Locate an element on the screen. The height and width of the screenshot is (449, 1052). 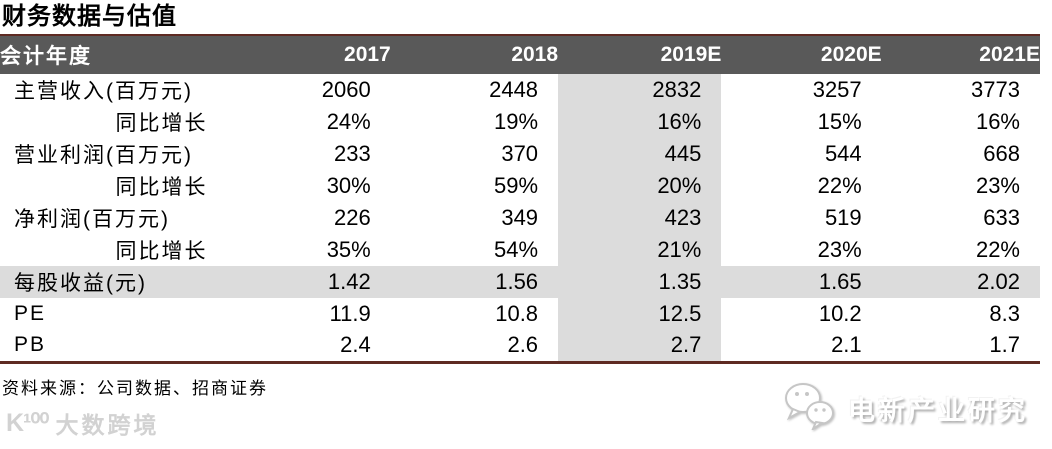
table-row: PB 2.4 2.6 2.7 2.1 1.7 is located at coordinates (520, 346).